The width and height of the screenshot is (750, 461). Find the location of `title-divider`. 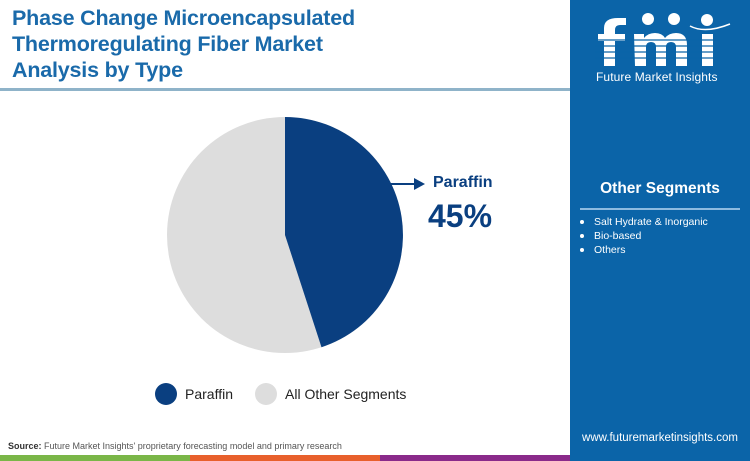

title-divider is located at coordinates (285, 89).